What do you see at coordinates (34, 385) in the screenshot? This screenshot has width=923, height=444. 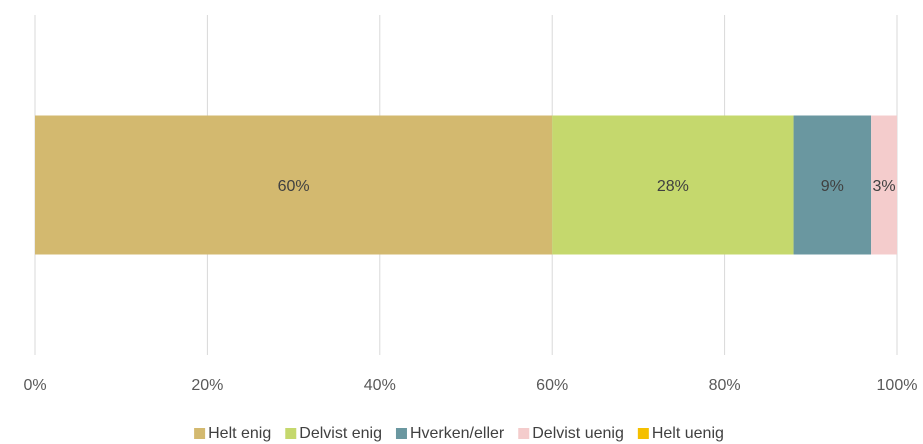 I see `x-tick-label: 0%` at bounding box center [34, 385].